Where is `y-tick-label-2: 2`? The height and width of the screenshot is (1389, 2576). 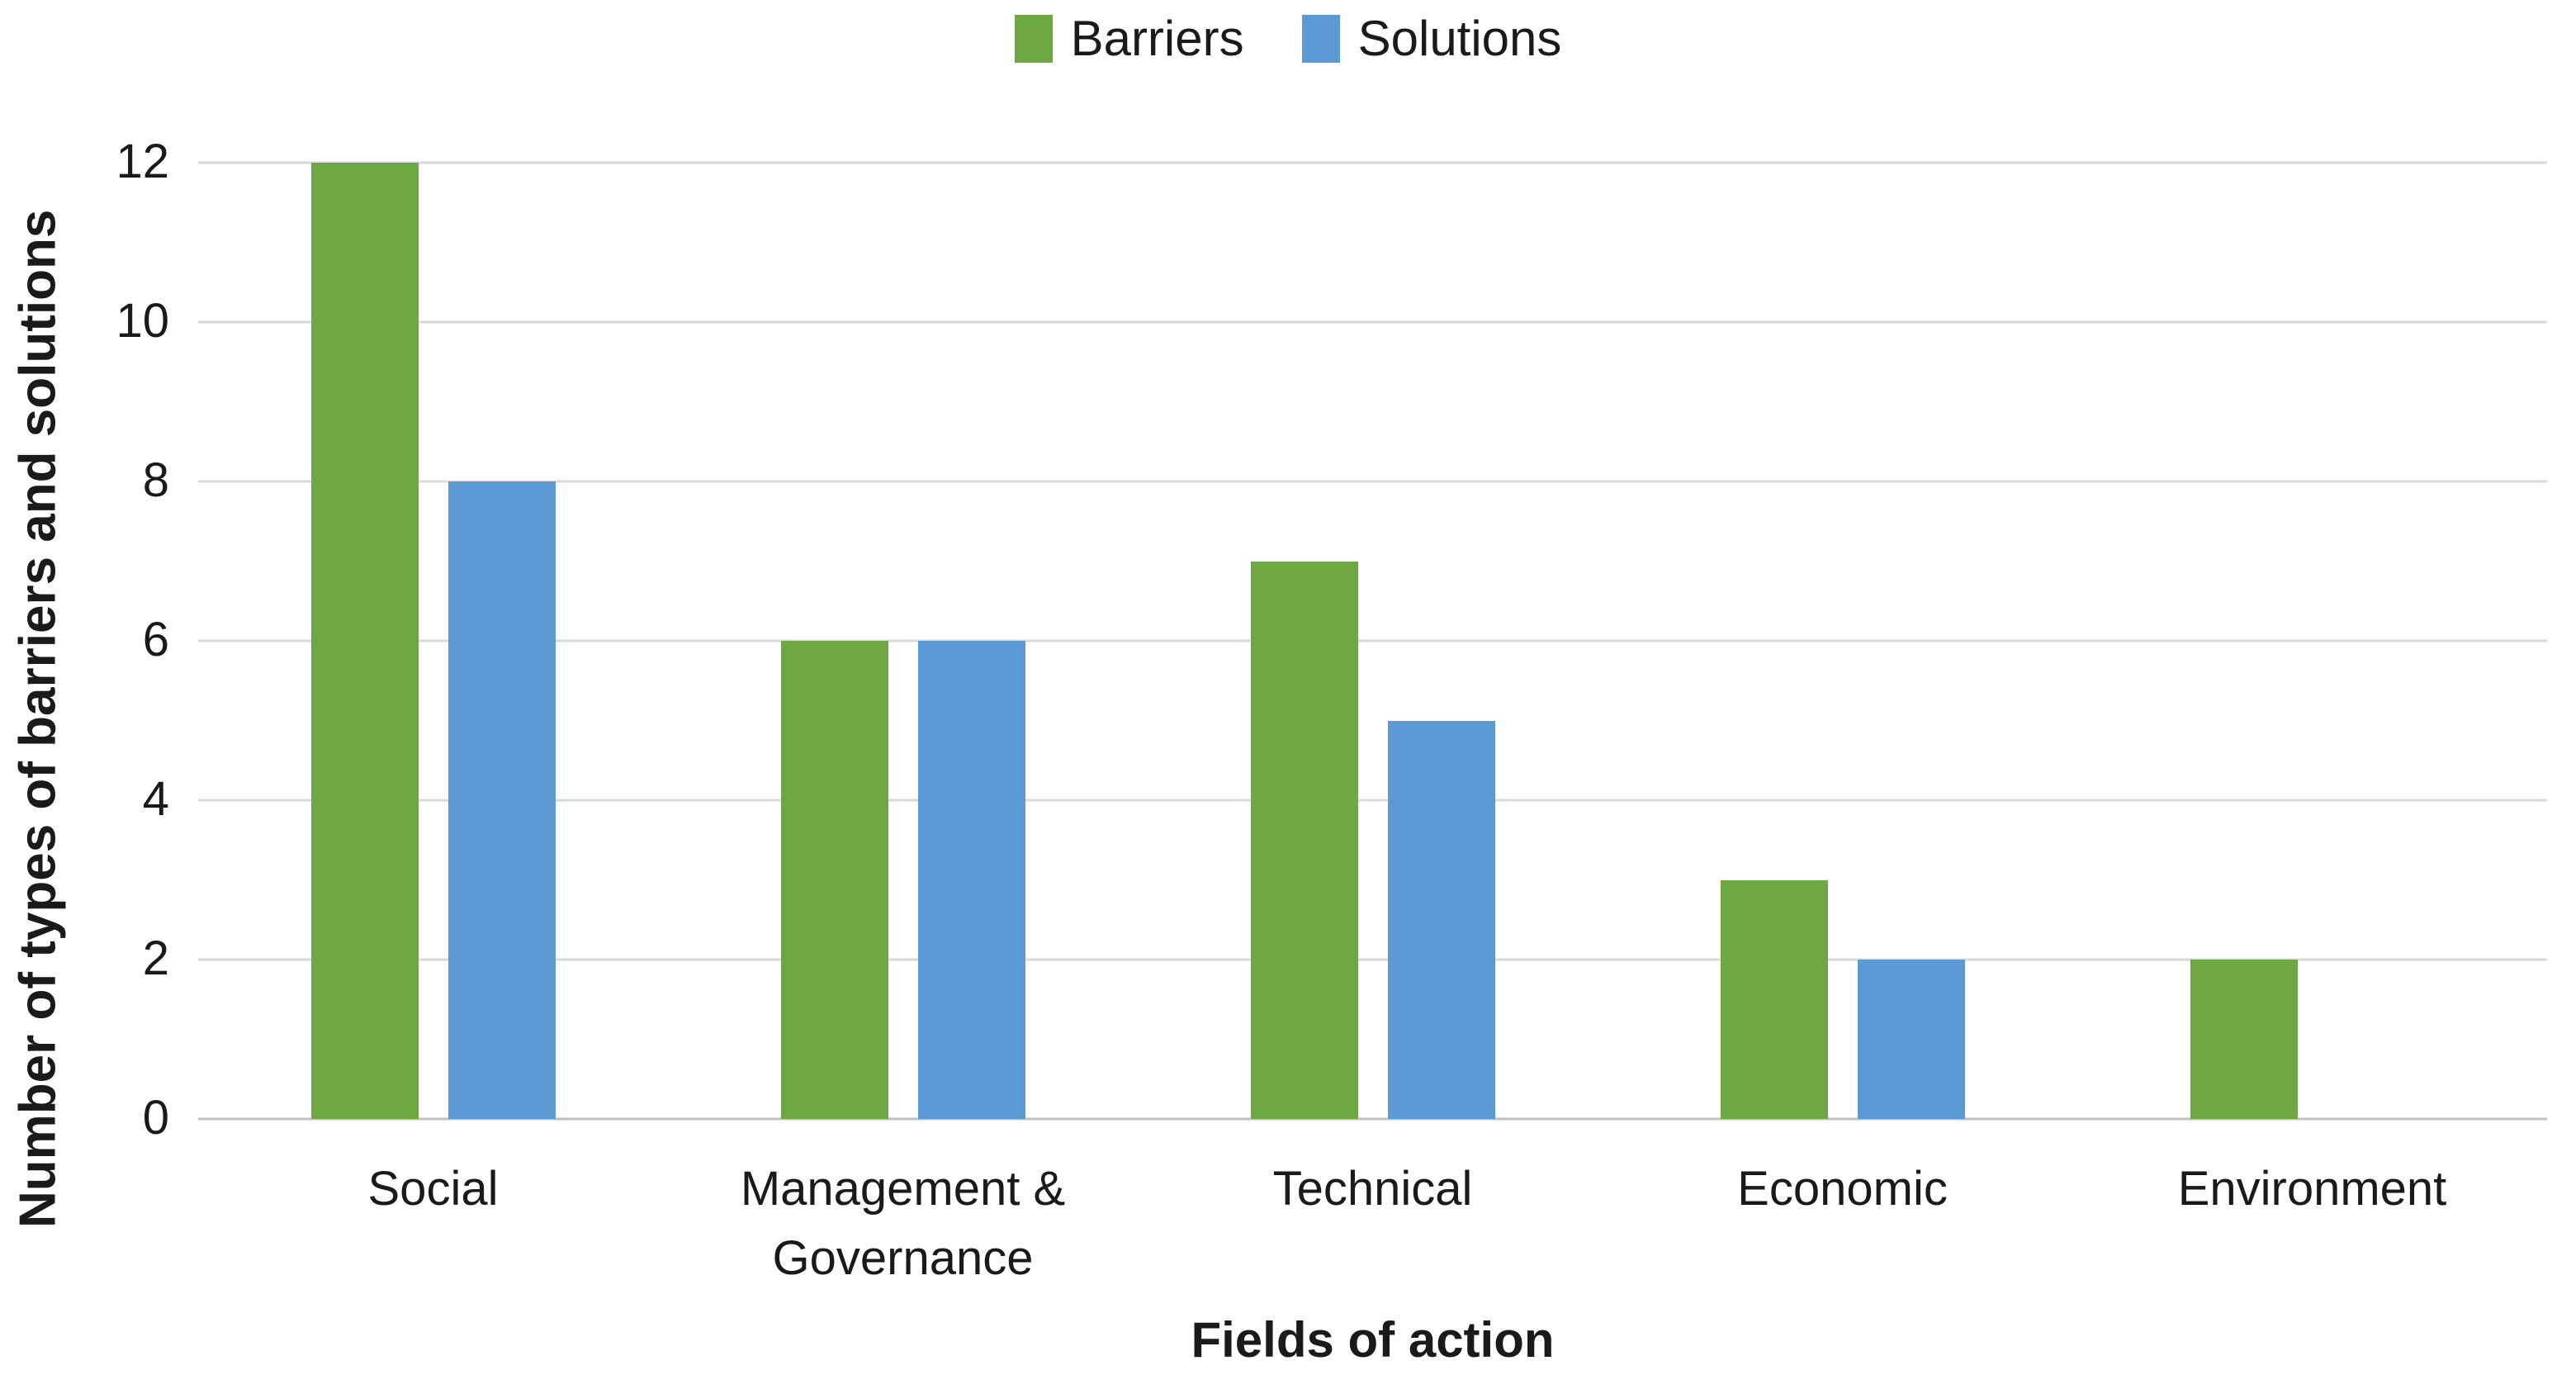 y-tick-label-2: 2 is located at coordinates (155, 959).